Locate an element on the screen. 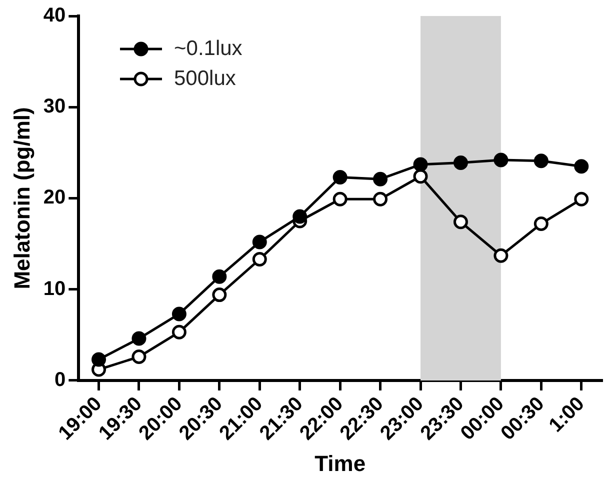  y-axis-title: Melatonin (pg/ml) is located at coordinates (21, 198).